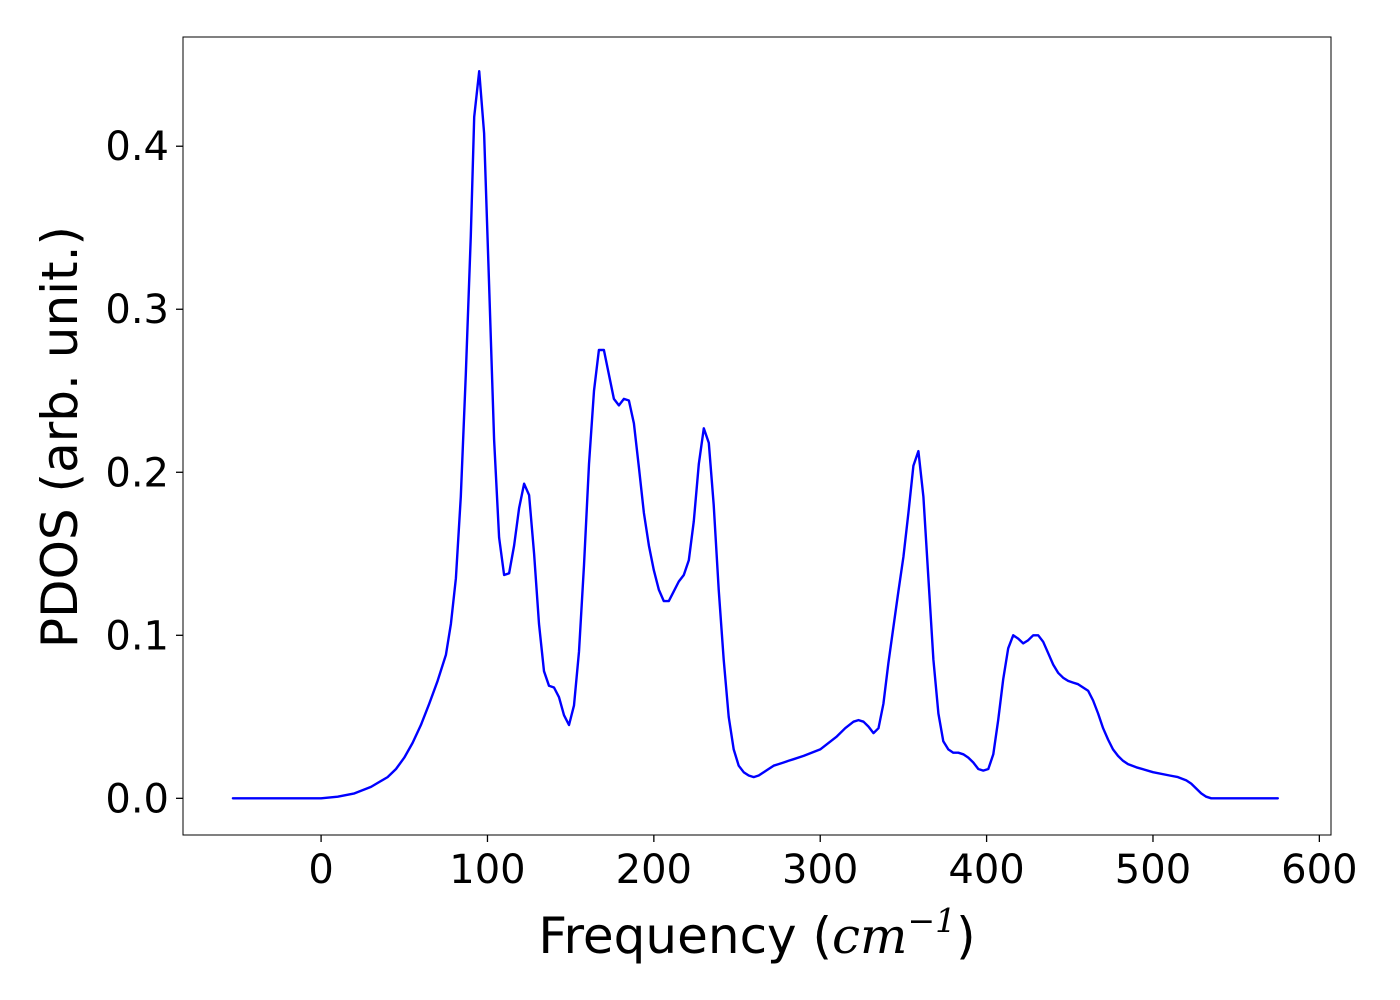  What do you see at coordinates (654, 870) in the screenshot?
I see `x-tick-label: 200` at bounding box center [654, 870].